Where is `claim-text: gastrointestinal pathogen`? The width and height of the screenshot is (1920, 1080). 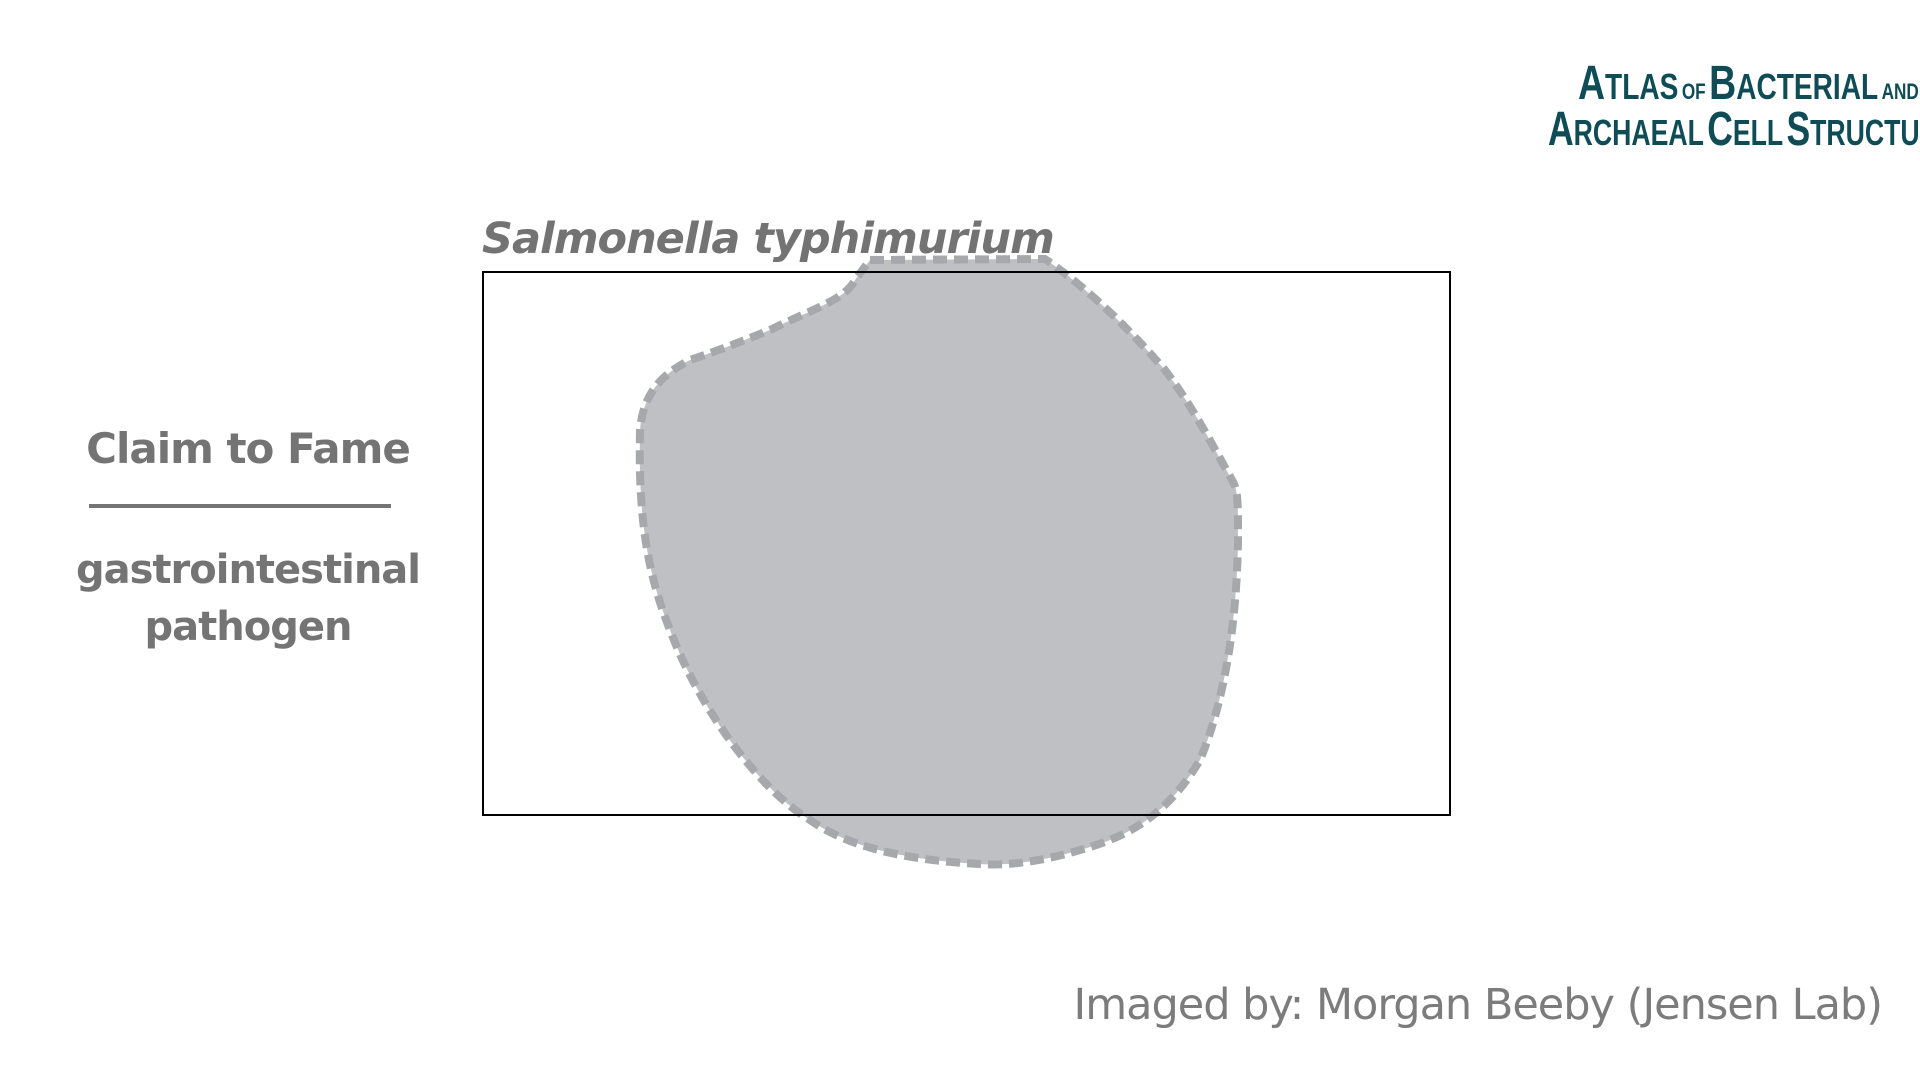
claim-text: gastrointestinal pathogen is located at coordinates (248, 599).